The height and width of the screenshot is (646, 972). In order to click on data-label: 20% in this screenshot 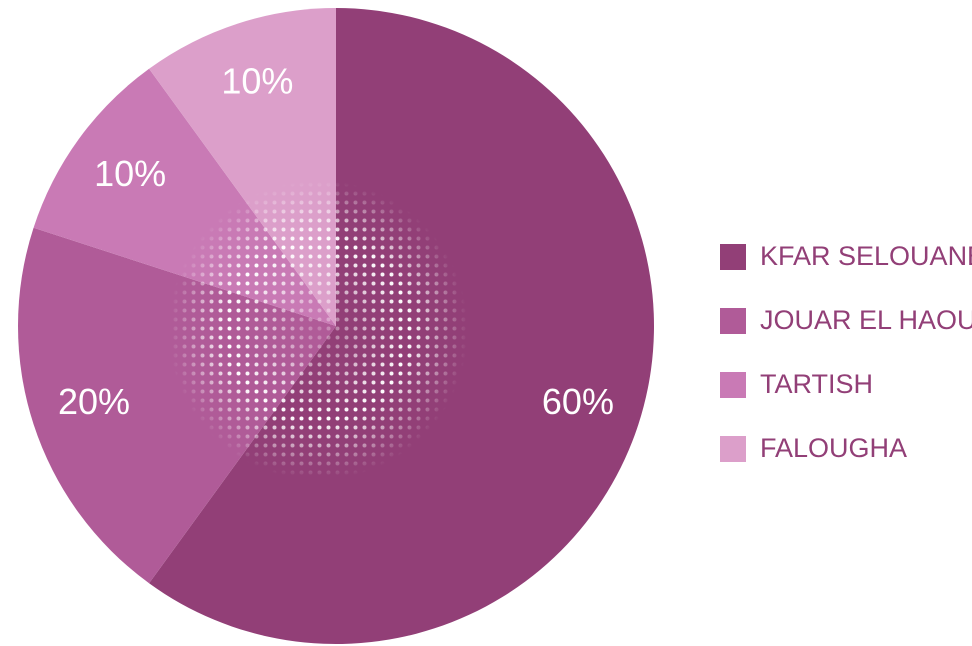, I will do `click(94, 401)`.